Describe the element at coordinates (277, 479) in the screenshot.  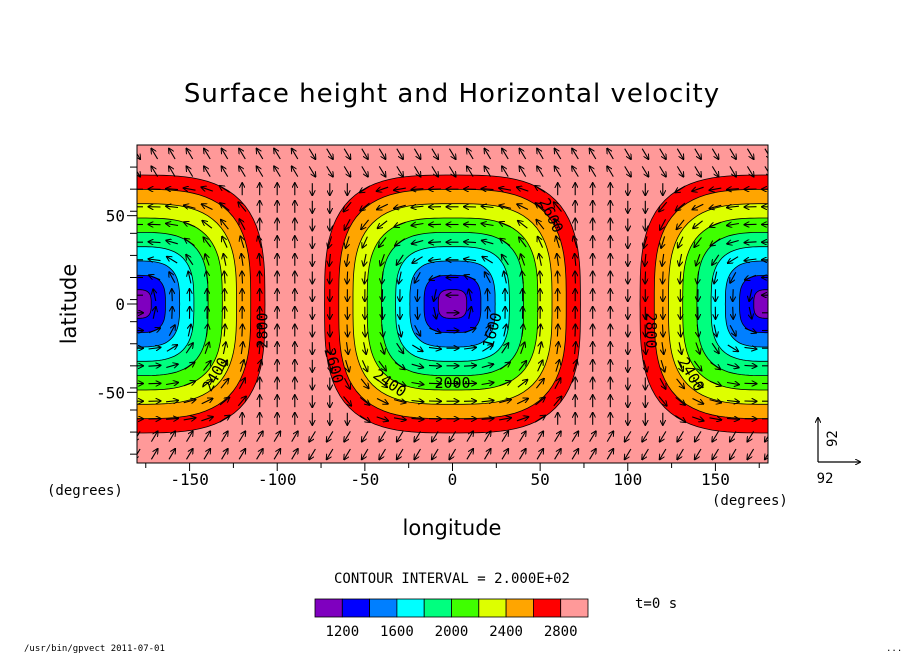
I see `x-tick-label--100: -100` at that location.